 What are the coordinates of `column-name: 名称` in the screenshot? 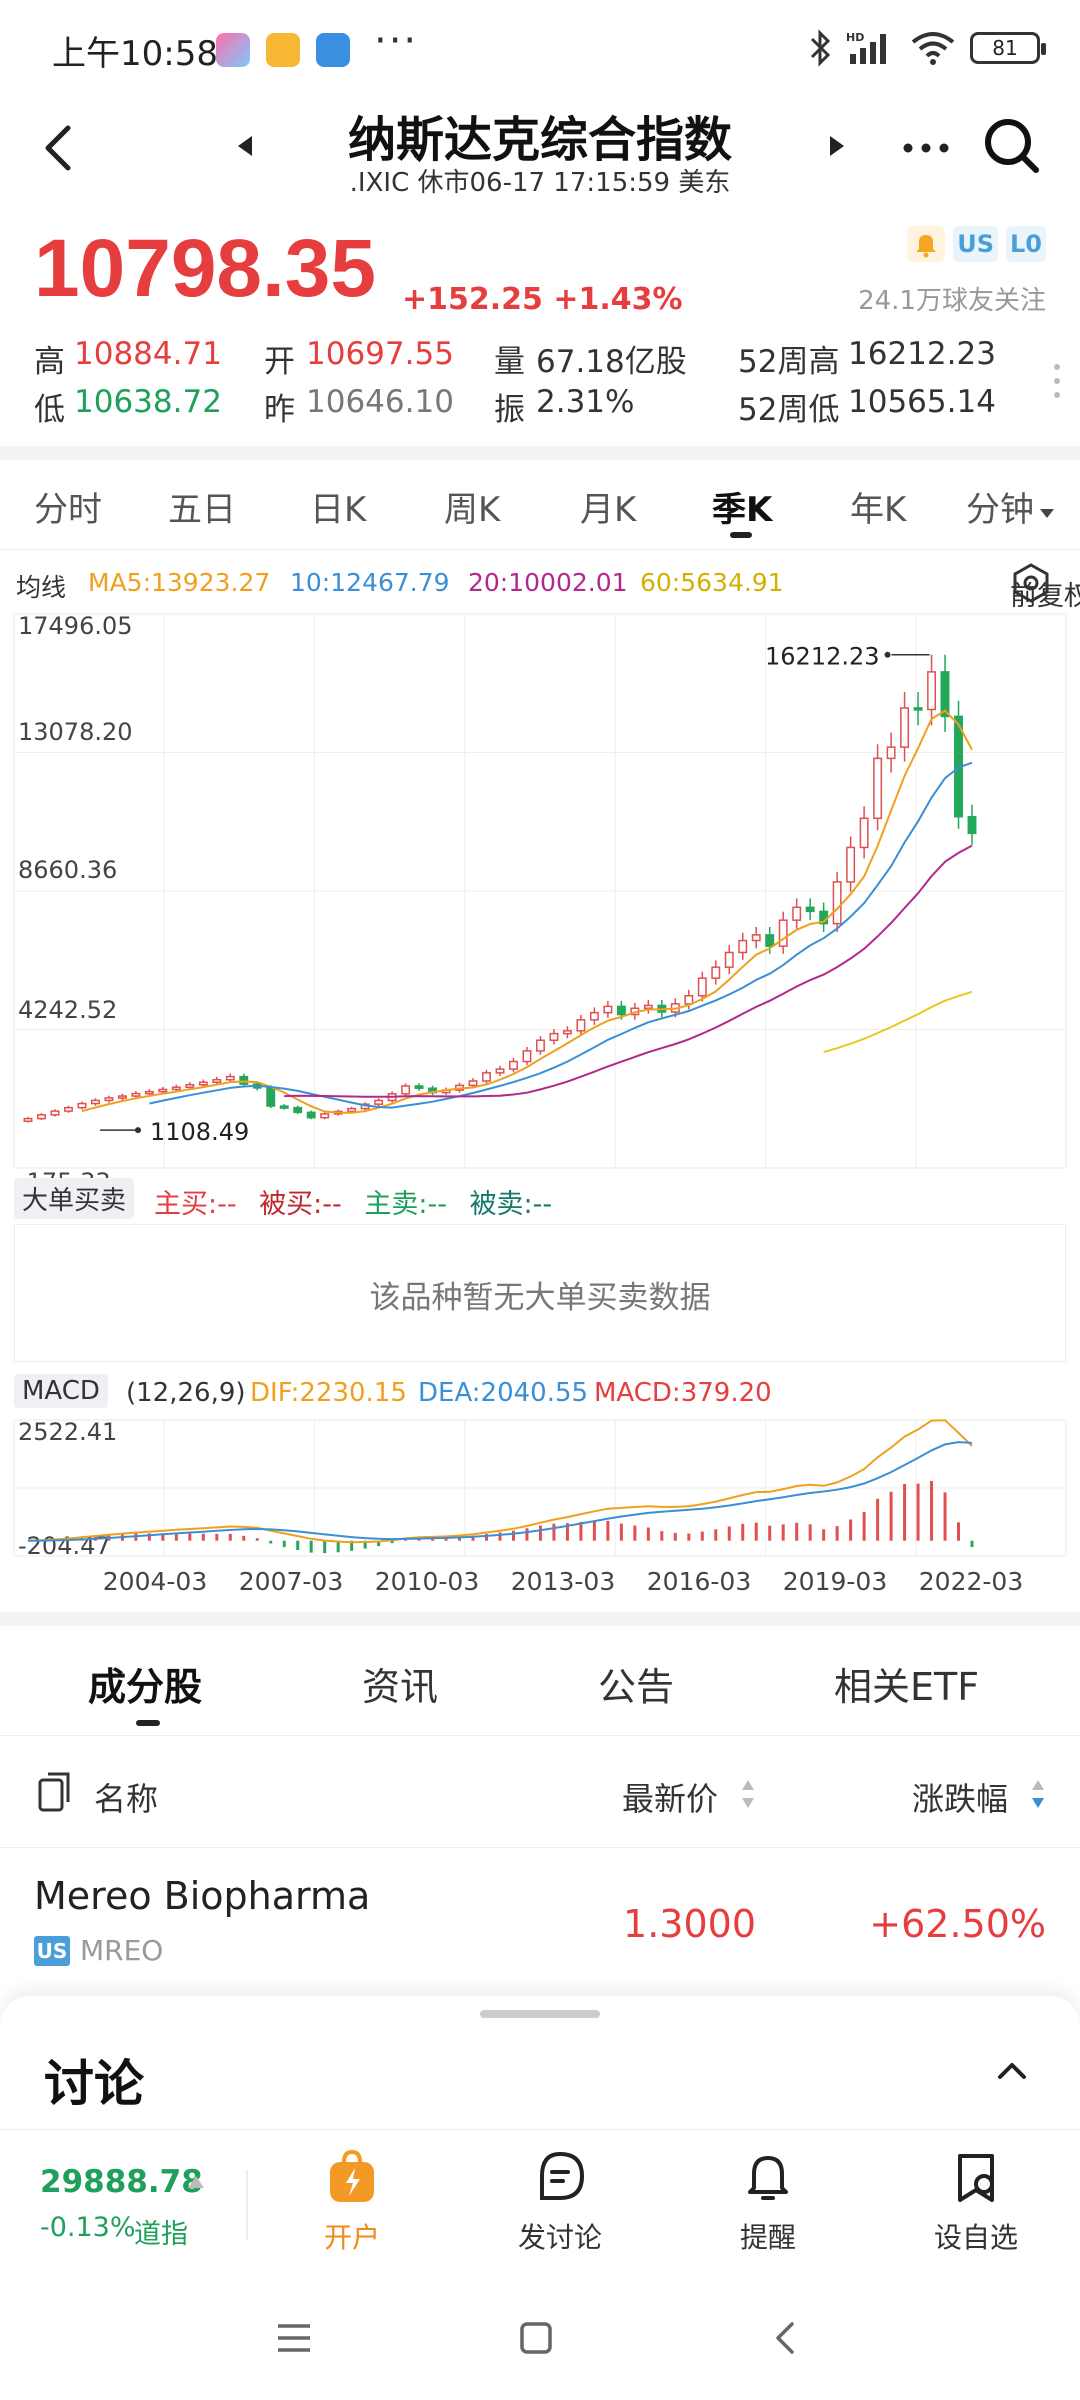 It's located at (126, 1799).